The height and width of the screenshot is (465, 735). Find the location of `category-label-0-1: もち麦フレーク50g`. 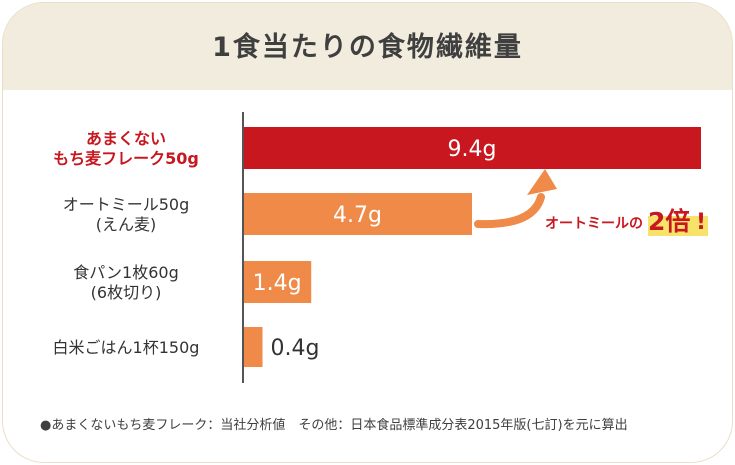

category-label-0-1: もち麦フレーク50g is located at coordinates (126, 158).